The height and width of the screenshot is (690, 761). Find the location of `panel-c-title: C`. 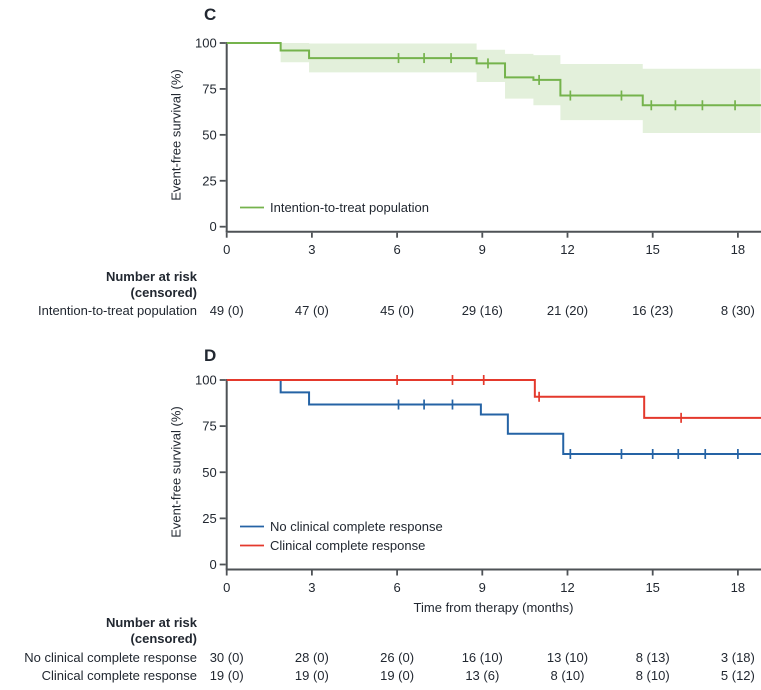

panel-c-title: C is located at coordinates (210, 14).